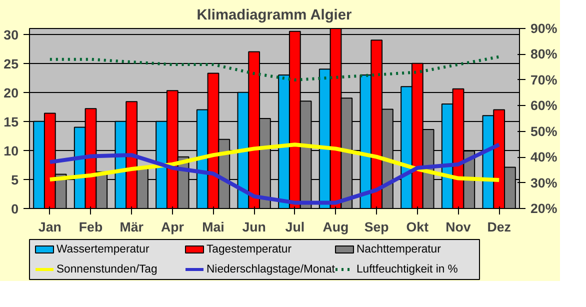 The height and width of the screenshot is (307, 586). Describe the element at coordinates (544, 208) in the screenshot. I see `y2-tick-label: 20%` at that location.